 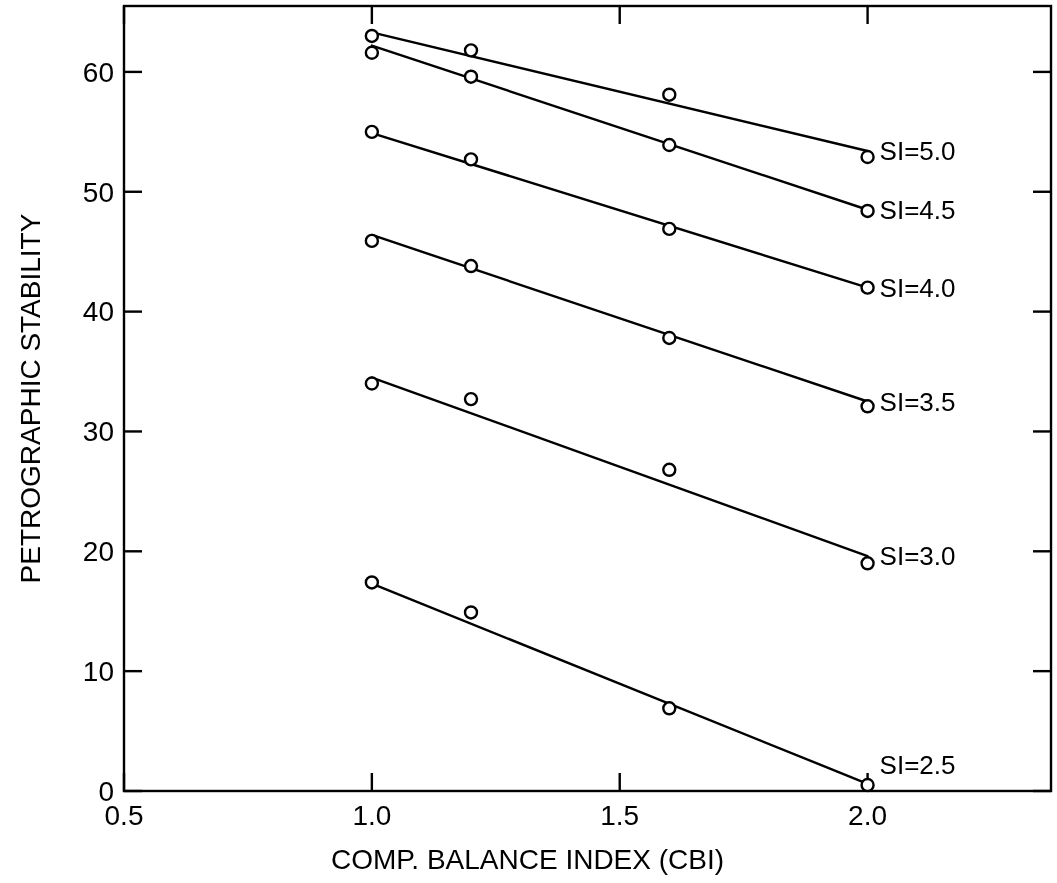 I want to click on y-tick-label: 60, so click(x=98, y=72).